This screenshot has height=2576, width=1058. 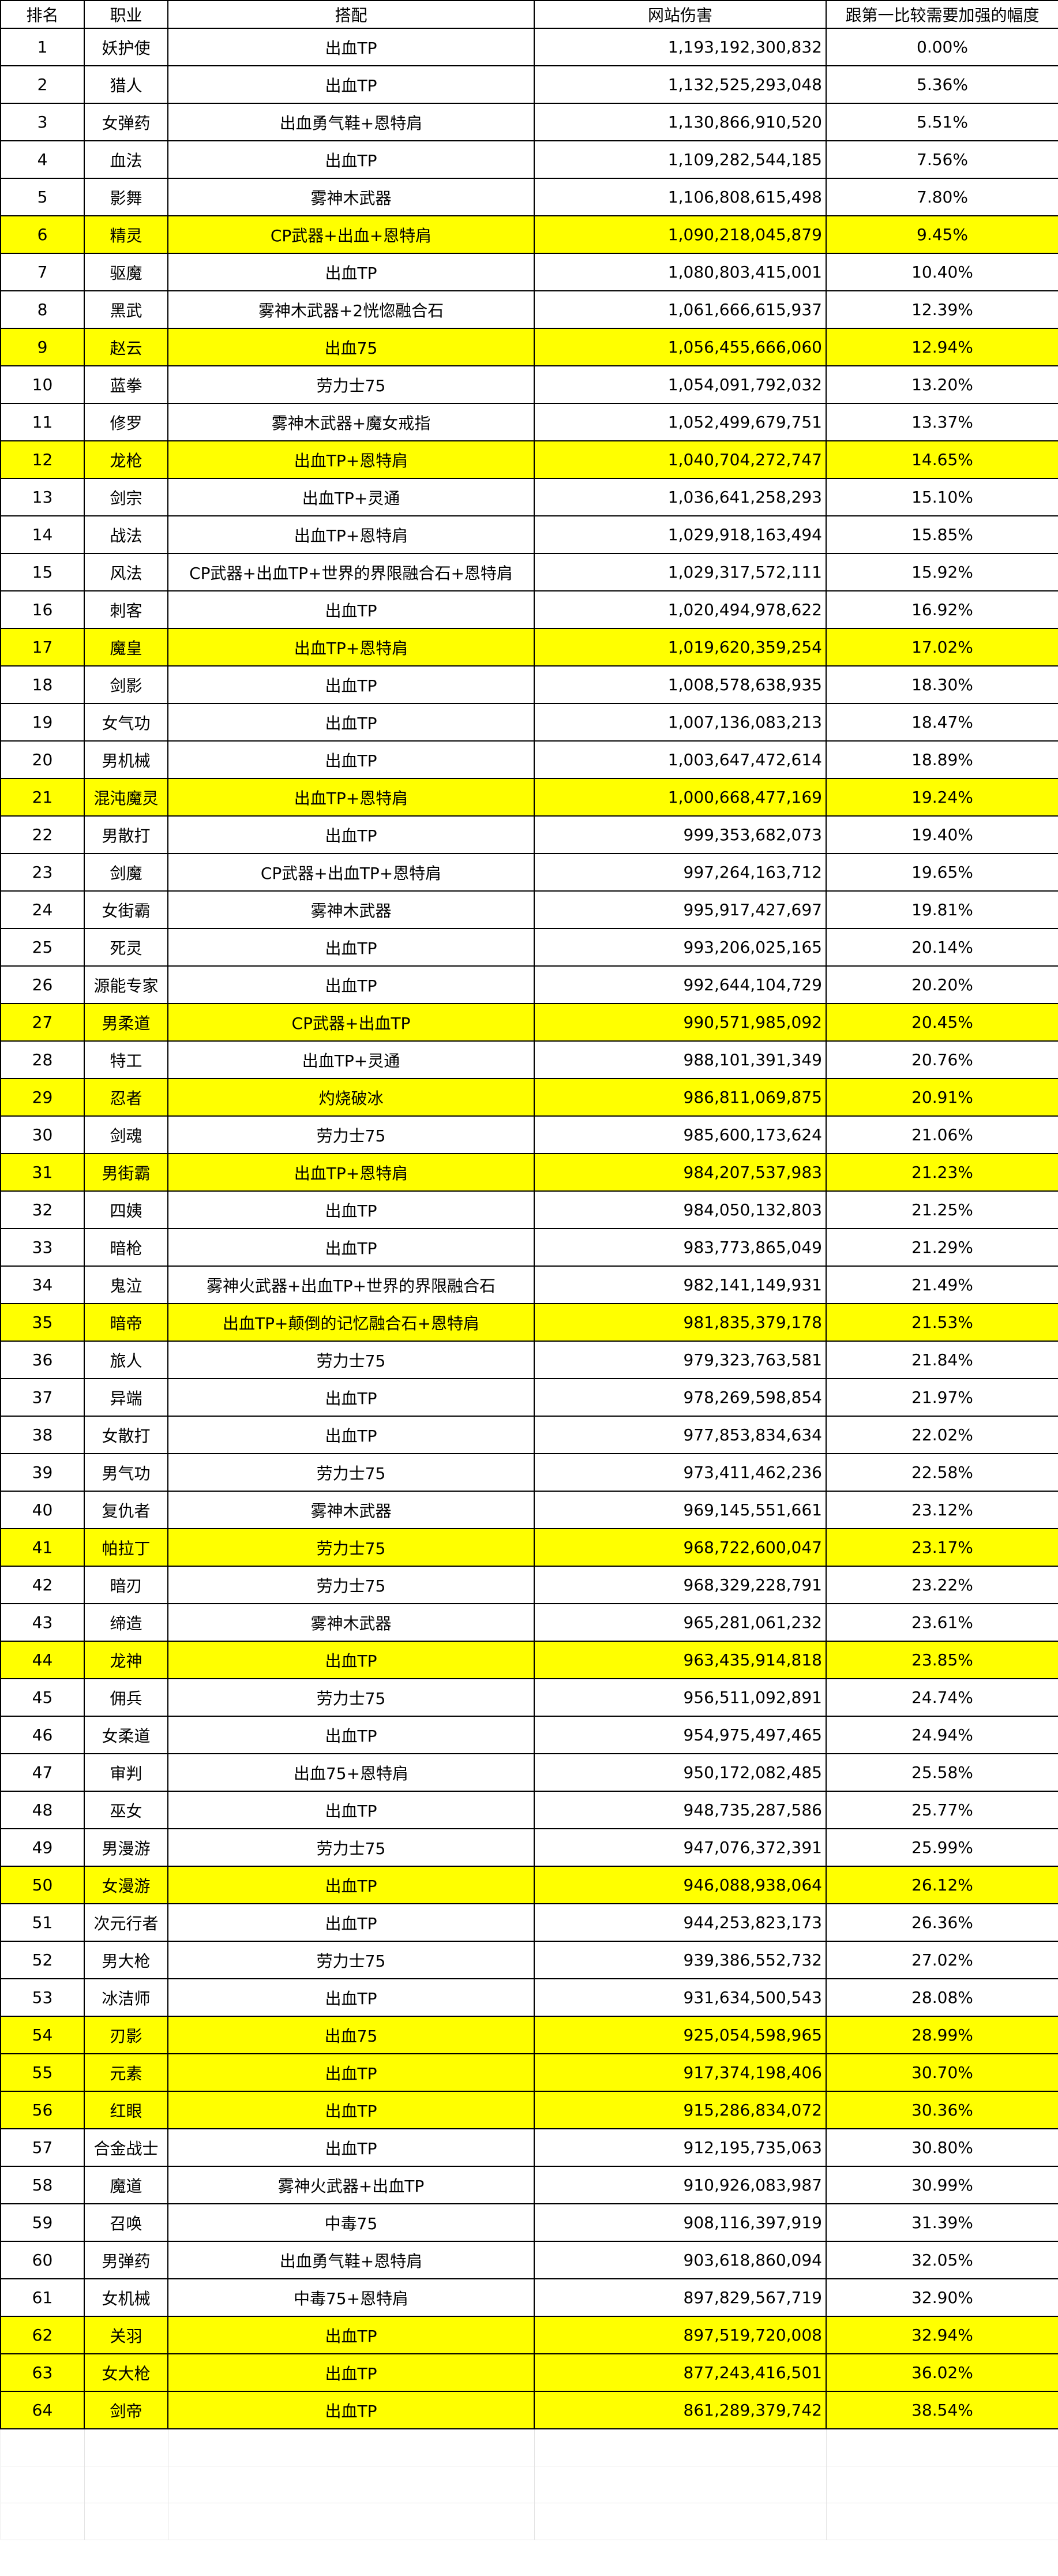 What do you see at coordinates (680, 272) in the screenshot?
I see `damage-cell: 1,080,803,415,001` at bounding box center [680, 272].